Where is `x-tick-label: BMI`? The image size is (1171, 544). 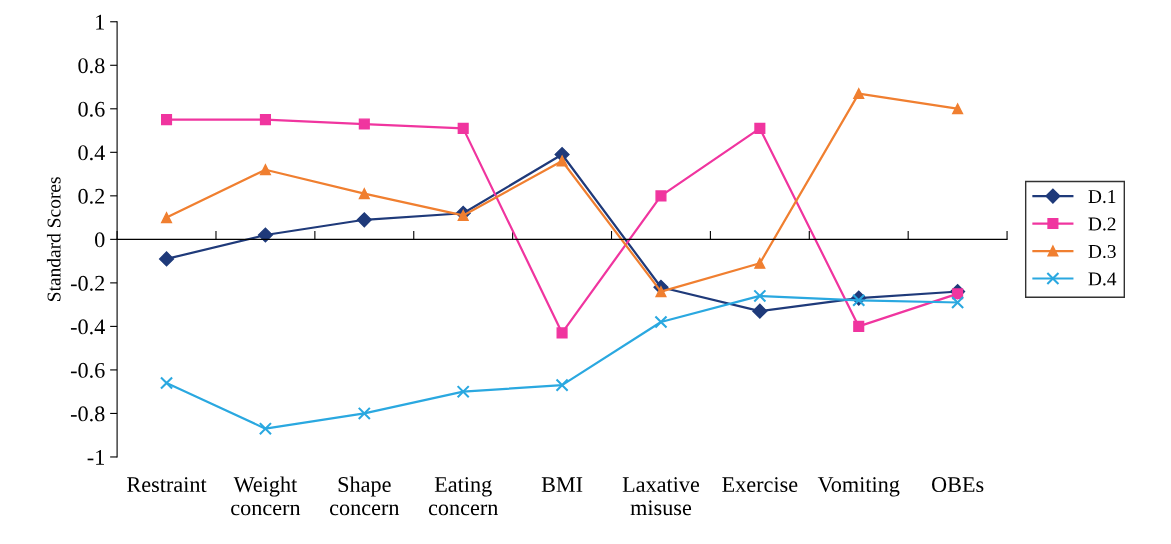 x-tick-label: BMI is located at coordinates (562, 484).